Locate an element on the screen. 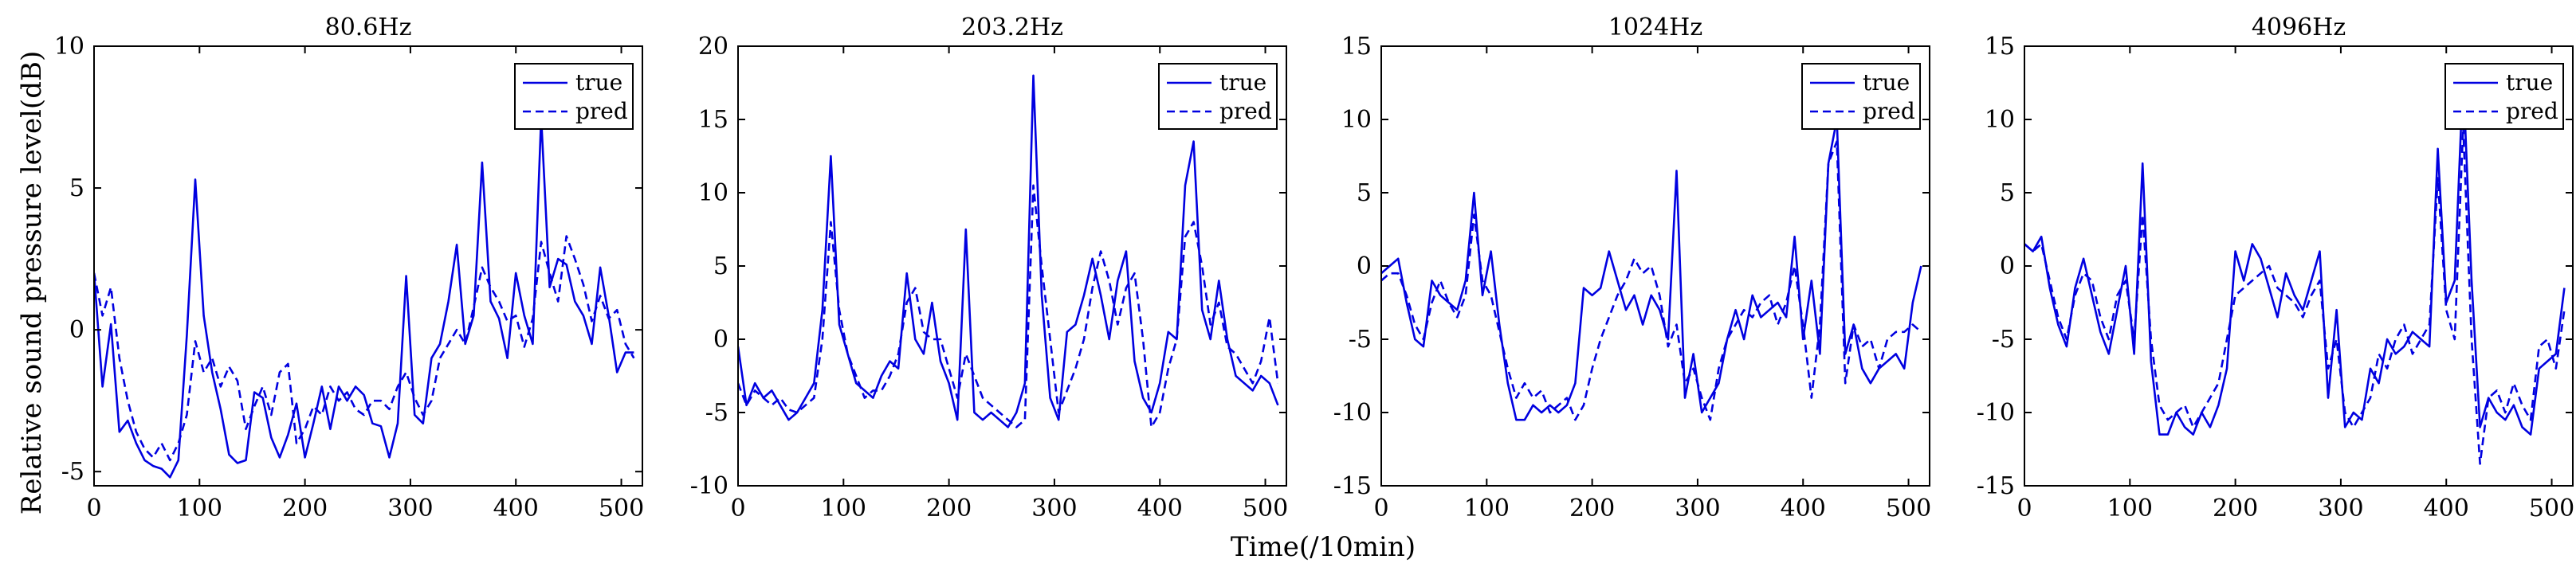 This screenshot has height=571, width=2576. chart-title: 203.2Hz is located at coordinates (1012, 28).